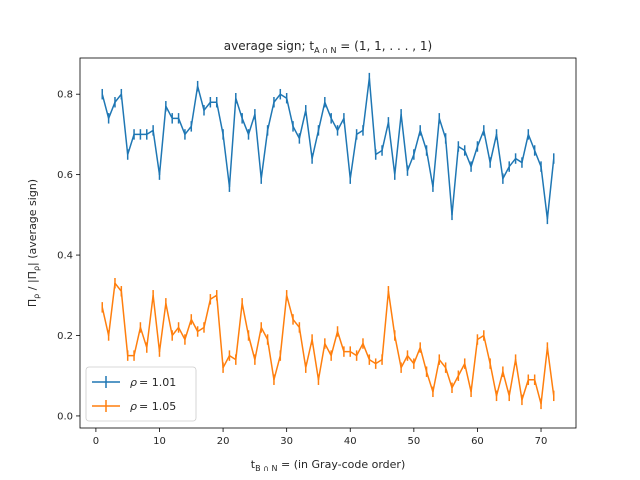  Describe the element at coordinates (36, 296) in the screenshot. I see `y-axis-label-sub-1: ρ` at that location.